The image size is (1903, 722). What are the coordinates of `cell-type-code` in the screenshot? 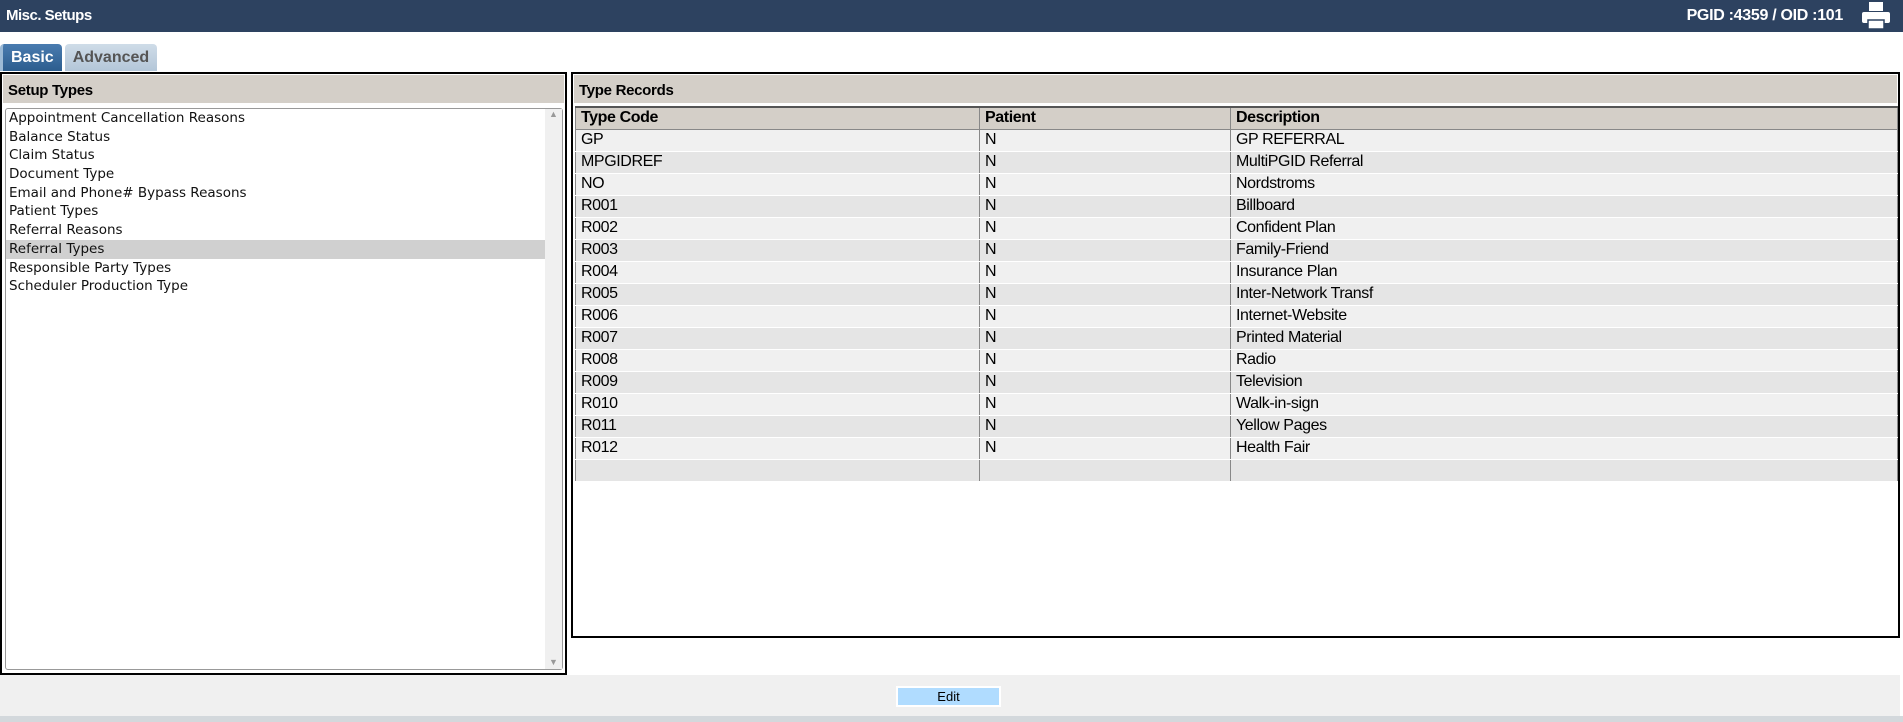 It's located at (777, 470).